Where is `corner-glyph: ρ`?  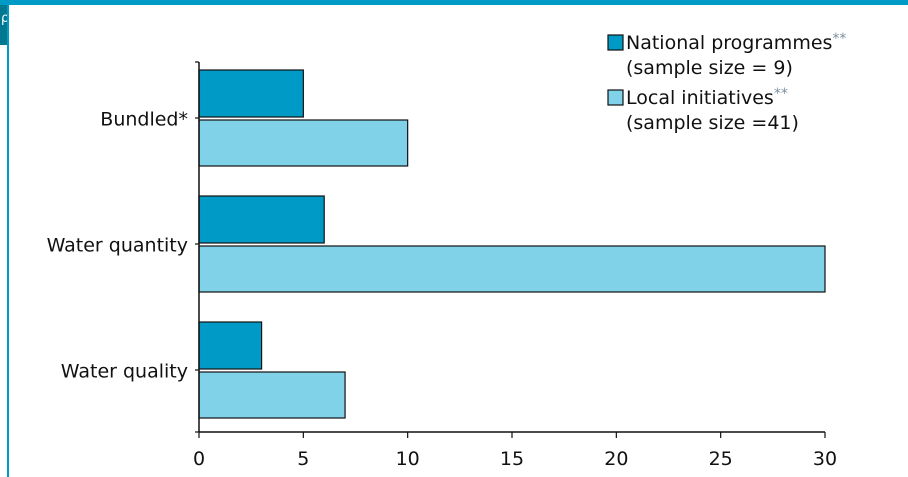
corner-glyph: ρ is located at coordinates (5, 18).